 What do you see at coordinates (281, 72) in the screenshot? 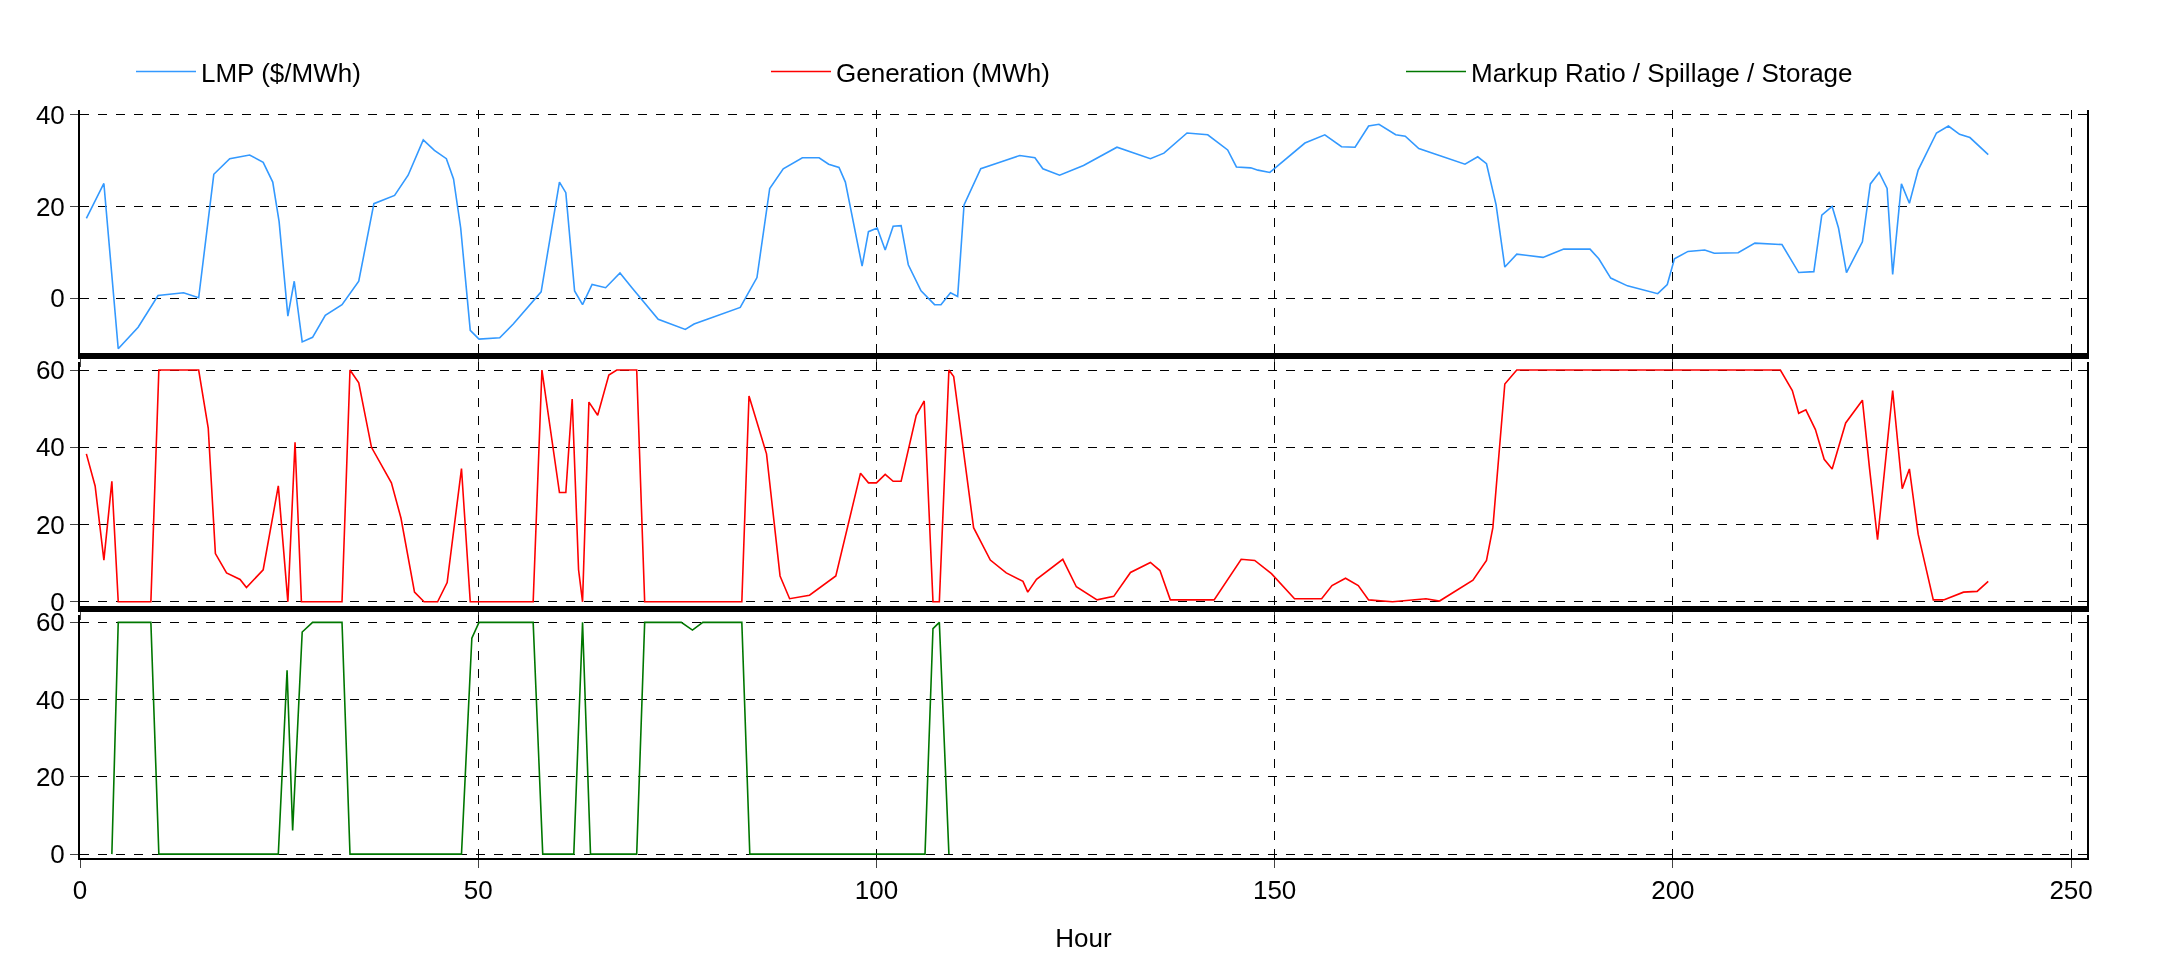
I see `legend-label: LMP ($/MWh)` at bounding box center [281, 72].